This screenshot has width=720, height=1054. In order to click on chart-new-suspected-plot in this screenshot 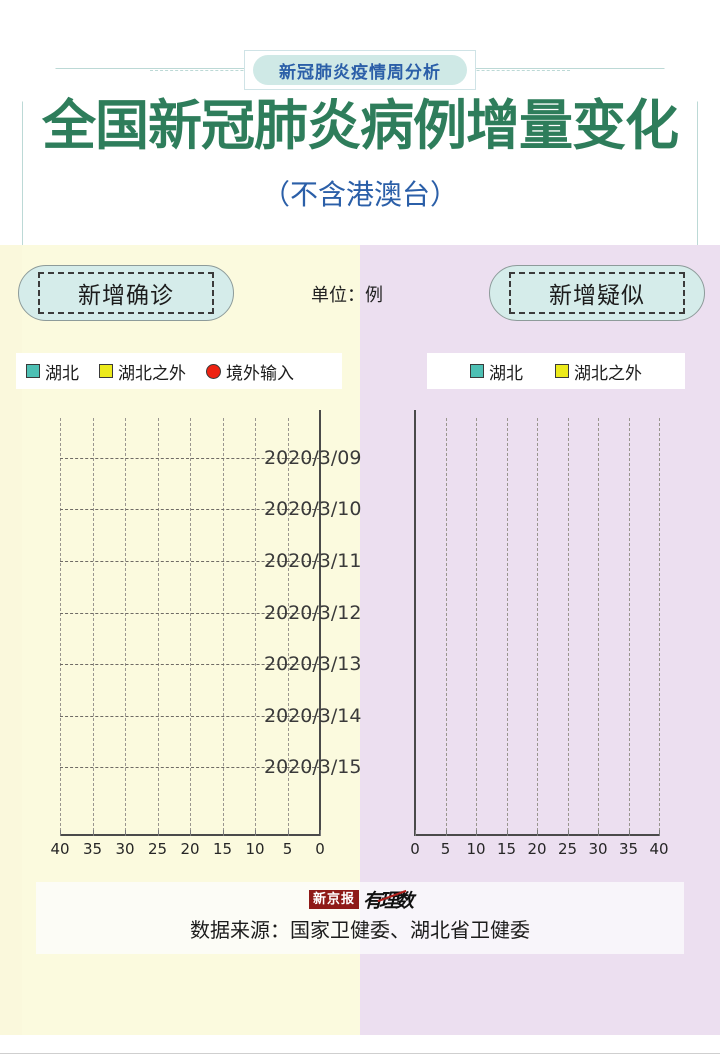, I will do `click(537, 627)`.